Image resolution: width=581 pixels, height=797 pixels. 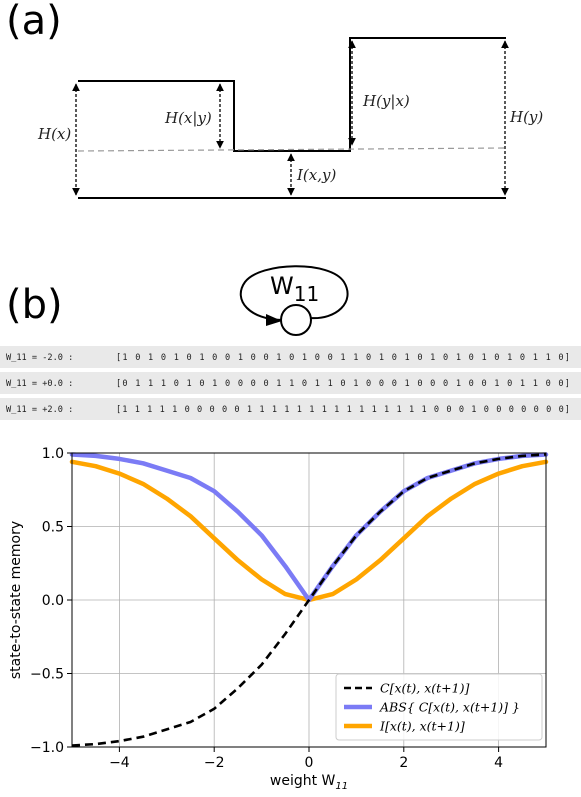 What do you see at coordinates (53, 528) in the screenshot?
I see `y-tick-label: 0.5` at bounding box center [53, 528].